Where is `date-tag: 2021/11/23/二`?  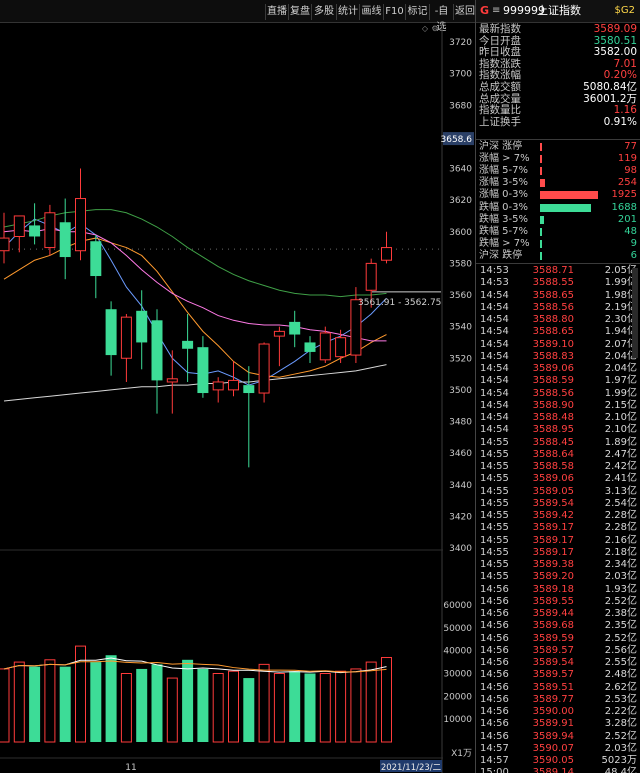
date-tag: 2021/11/23/二 is located at coordinates (411, 768).